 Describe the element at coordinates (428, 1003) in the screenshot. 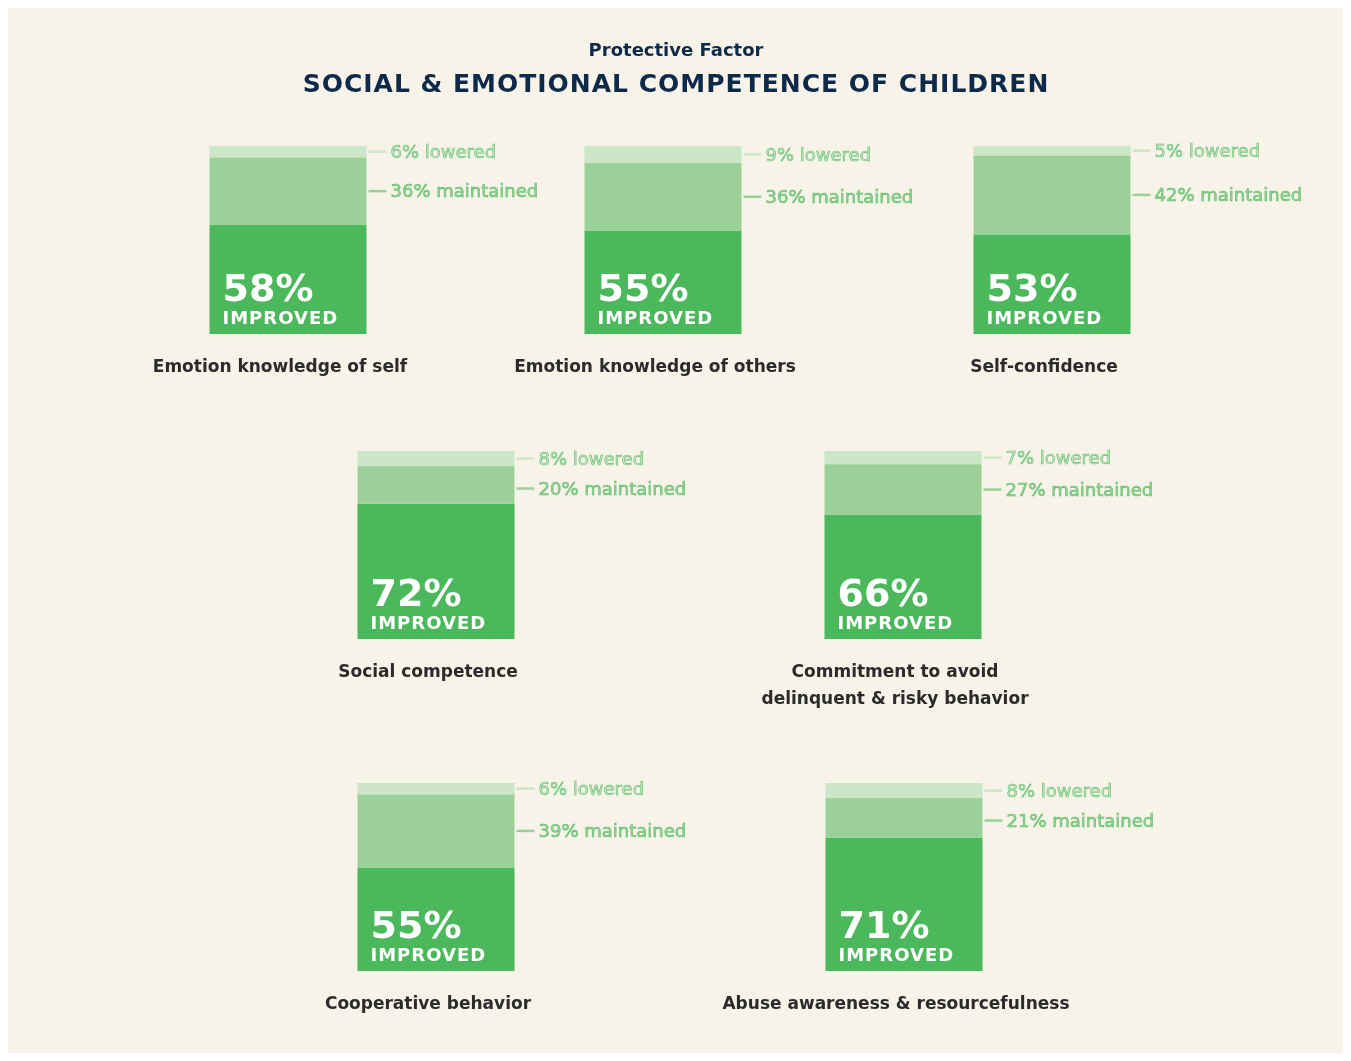

I see `x-tick-label: Cooperative behavior` at that location.